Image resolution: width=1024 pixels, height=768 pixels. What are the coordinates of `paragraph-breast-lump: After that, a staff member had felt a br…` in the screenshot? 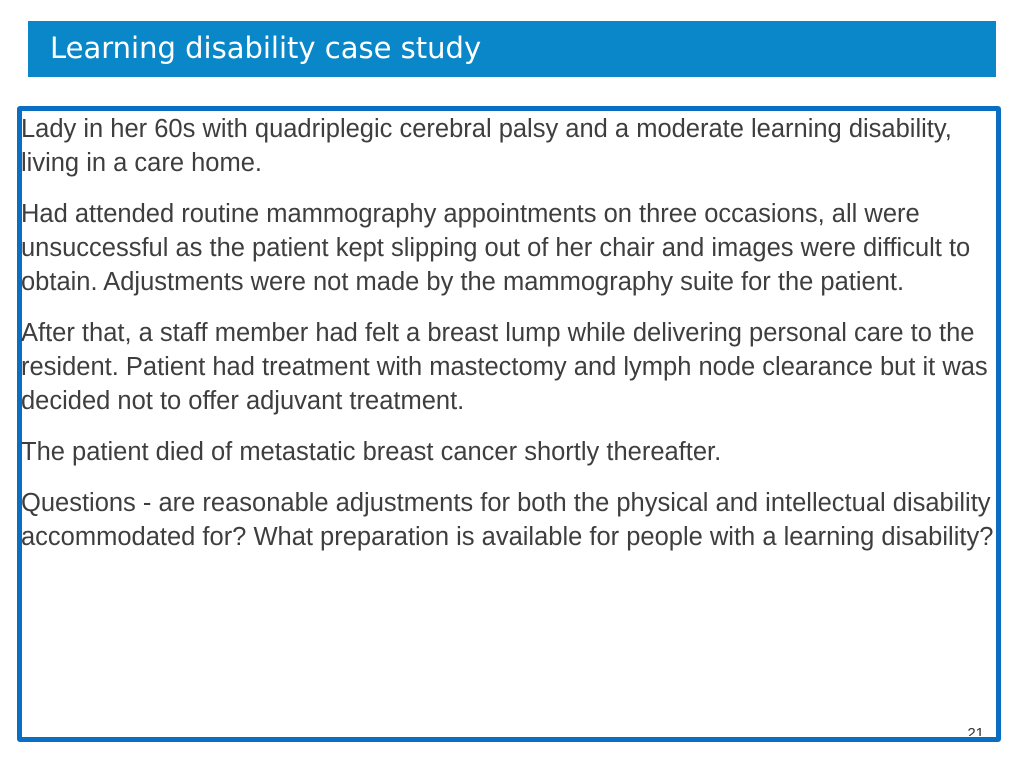 It's located at (504, 367).